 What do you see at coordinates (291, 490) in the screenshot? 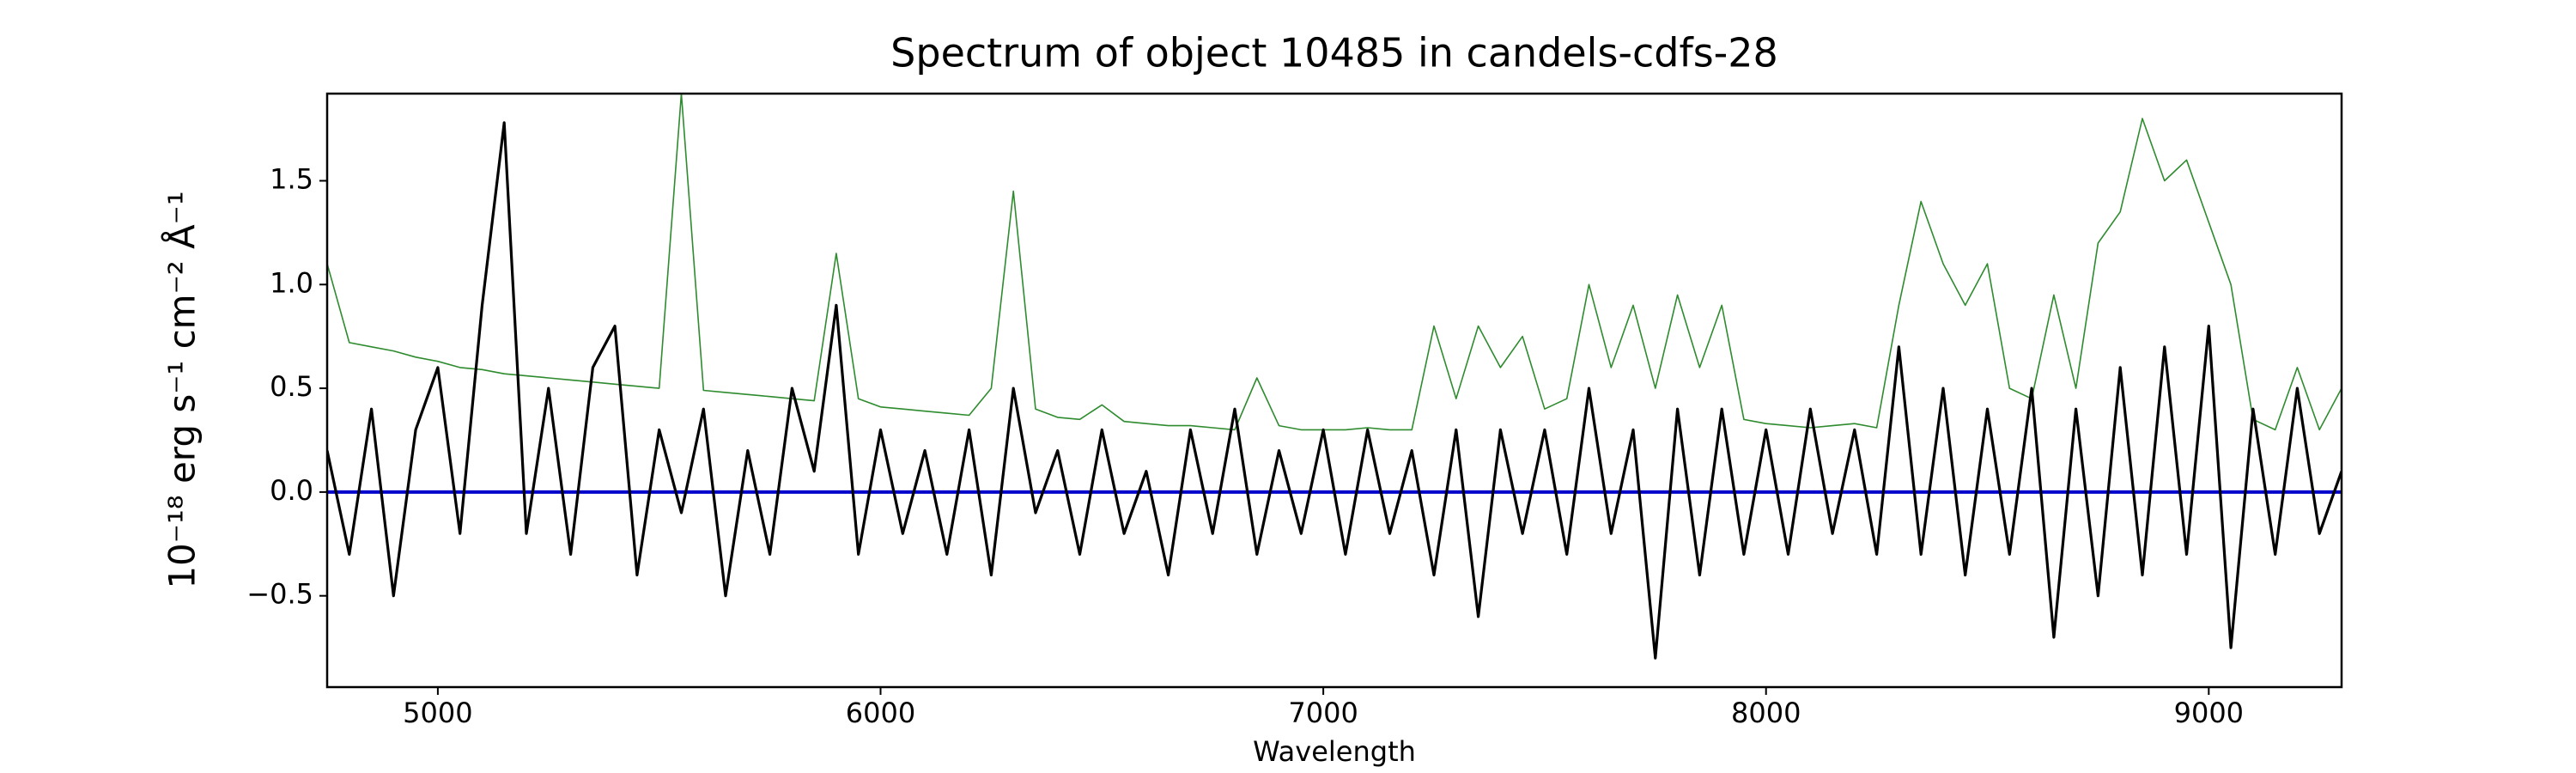
I see `y-tick-label: 0.0` at bounding box center [291, 490].